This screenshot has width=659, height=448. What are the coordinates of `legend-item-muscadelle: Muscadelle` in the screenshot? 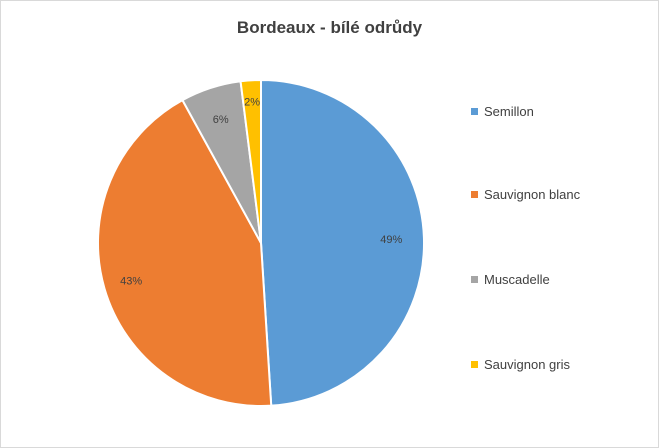 It's located at (510, 279).